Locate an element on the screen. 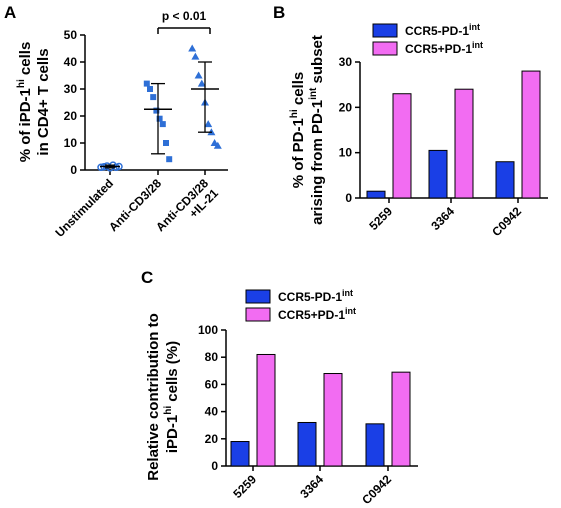  panel-c-y-label-line2: iPD-1hi cells (%) is located at coordinates (172, 397).